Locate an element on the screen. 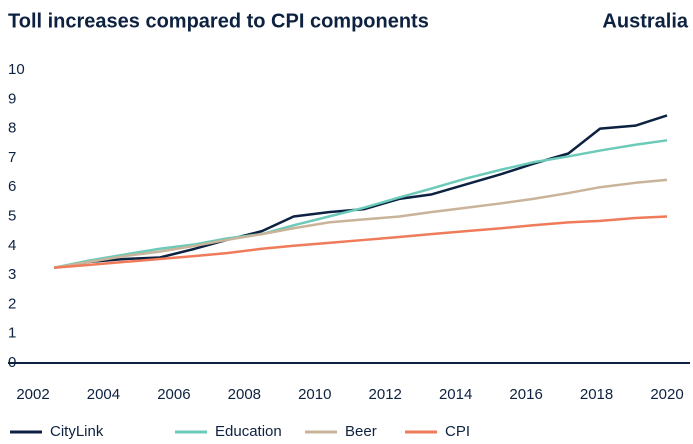  x-tick-label: 2016 is located at coordinates (525, 394).